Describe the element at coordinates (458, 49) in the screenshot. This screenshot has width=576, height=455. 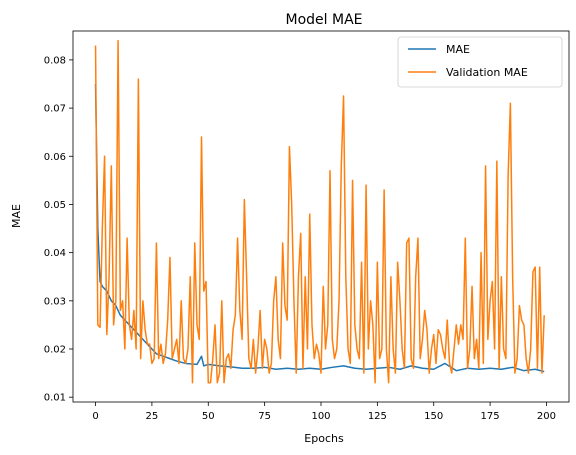
I see `legend-label-mae: MAE` at that location.